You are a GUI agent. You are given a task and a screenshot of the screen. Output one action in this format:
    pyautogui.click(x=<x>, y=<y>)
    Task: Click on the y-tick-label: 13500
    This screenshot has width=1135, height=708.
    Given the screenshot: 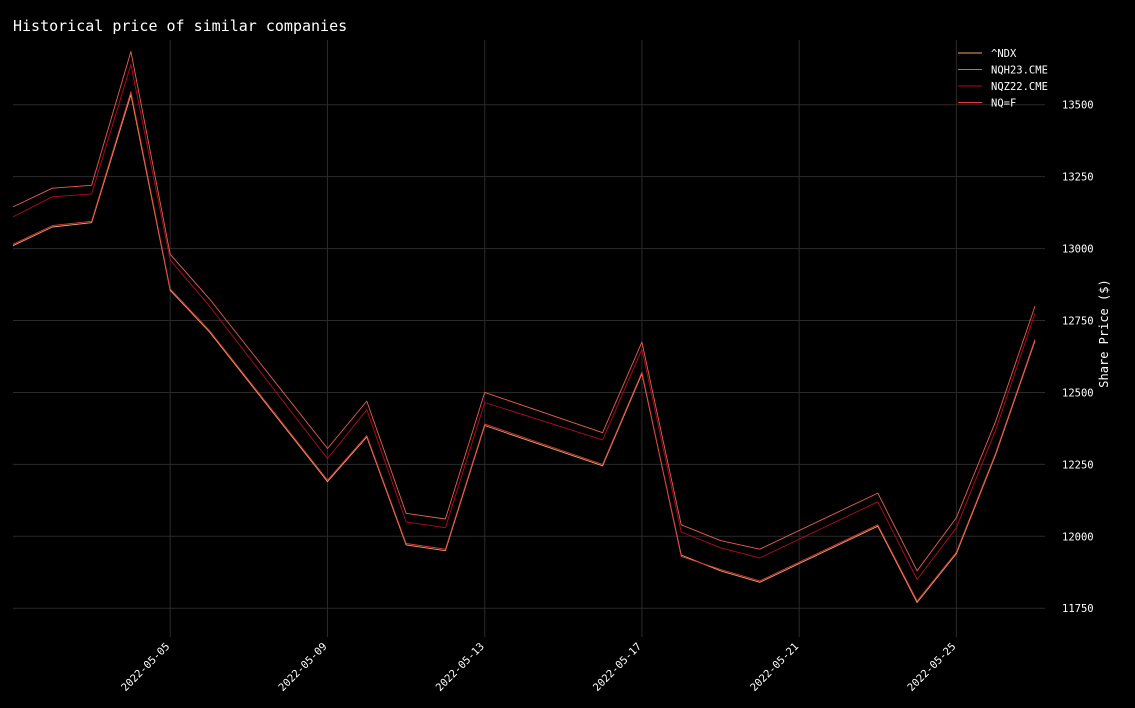 What is the action you would take?
    pyautogui.click(x=1078, y=106)
    